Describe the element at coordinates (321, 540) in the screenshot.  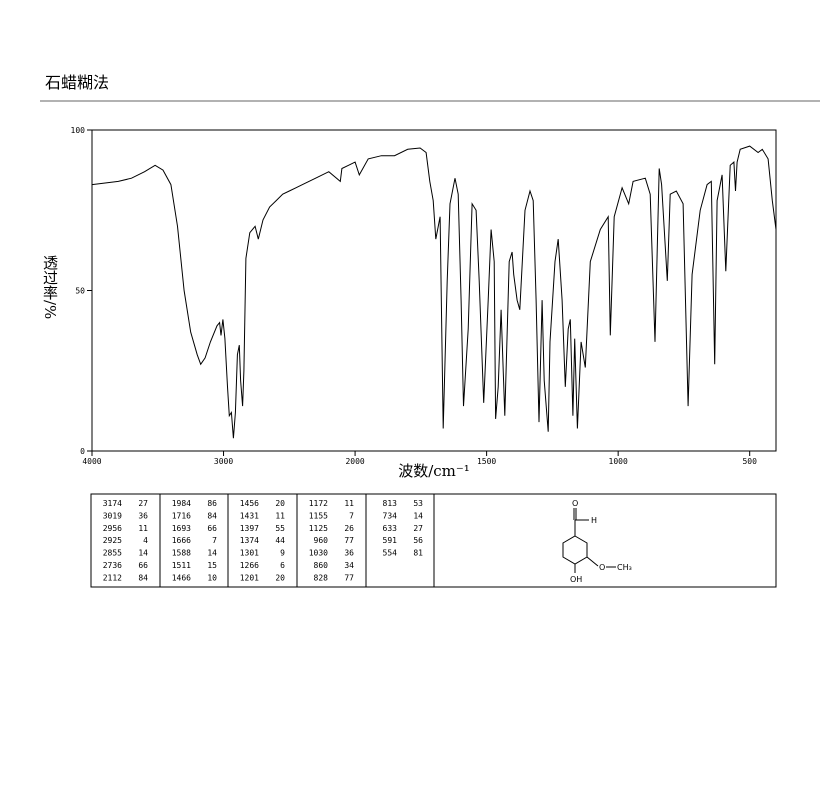
I see `peak-wavenumber: 960` at that location.